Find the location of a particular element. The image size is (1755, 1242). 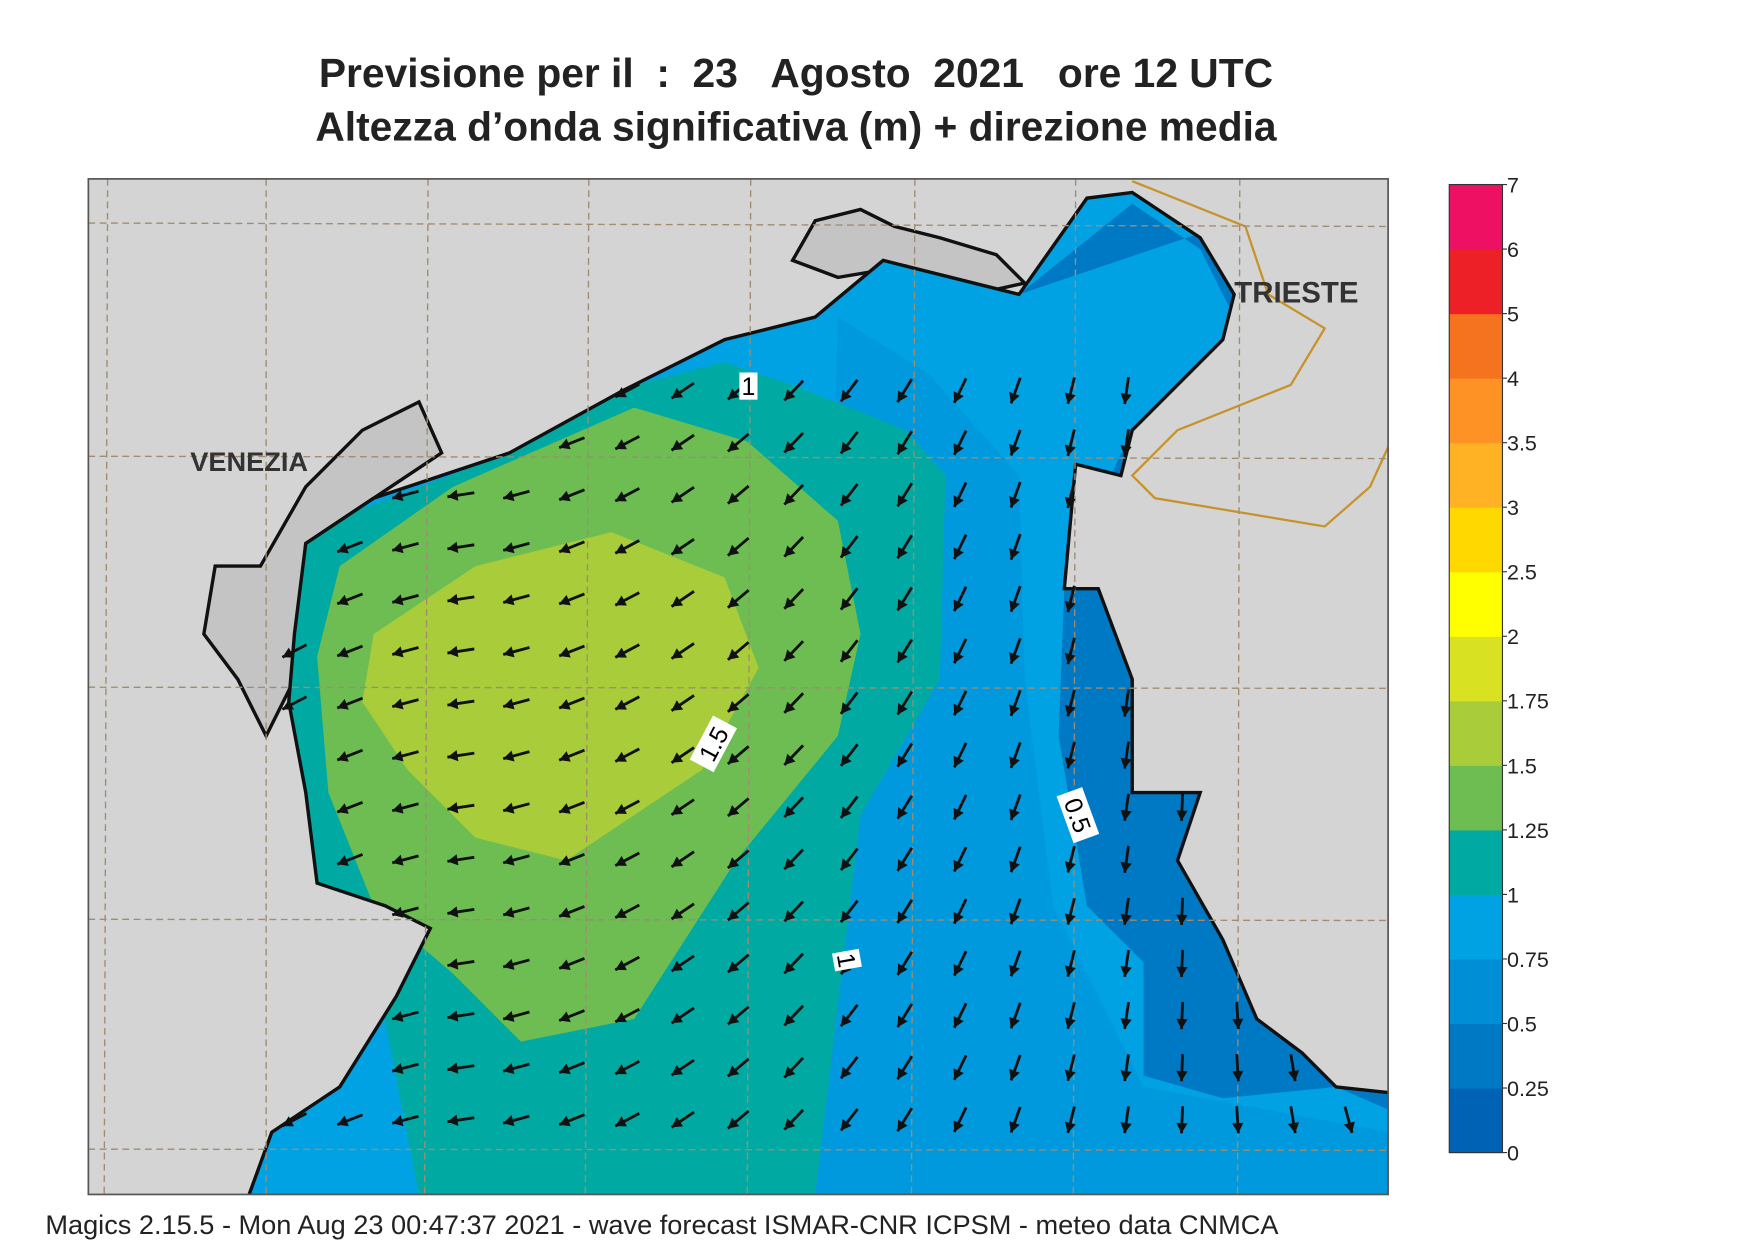

tick-label: 7 is located at coordinates (1513, 185).